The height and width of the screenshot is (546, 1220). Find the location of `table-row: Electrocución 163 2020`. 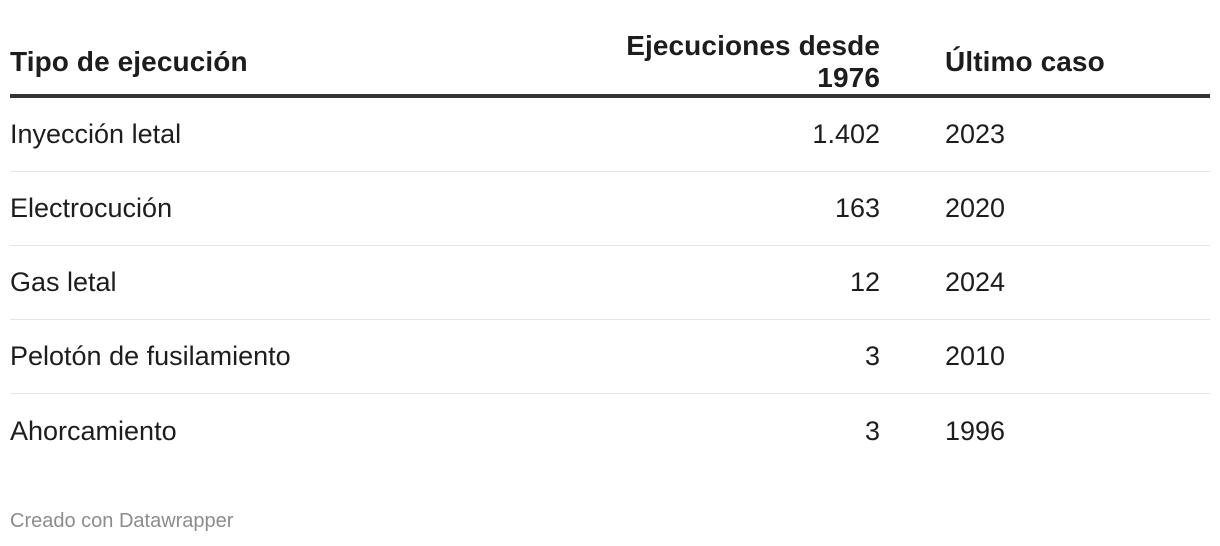

table-row: Electrocución 163 2020 is located at coordinates (610, 209).